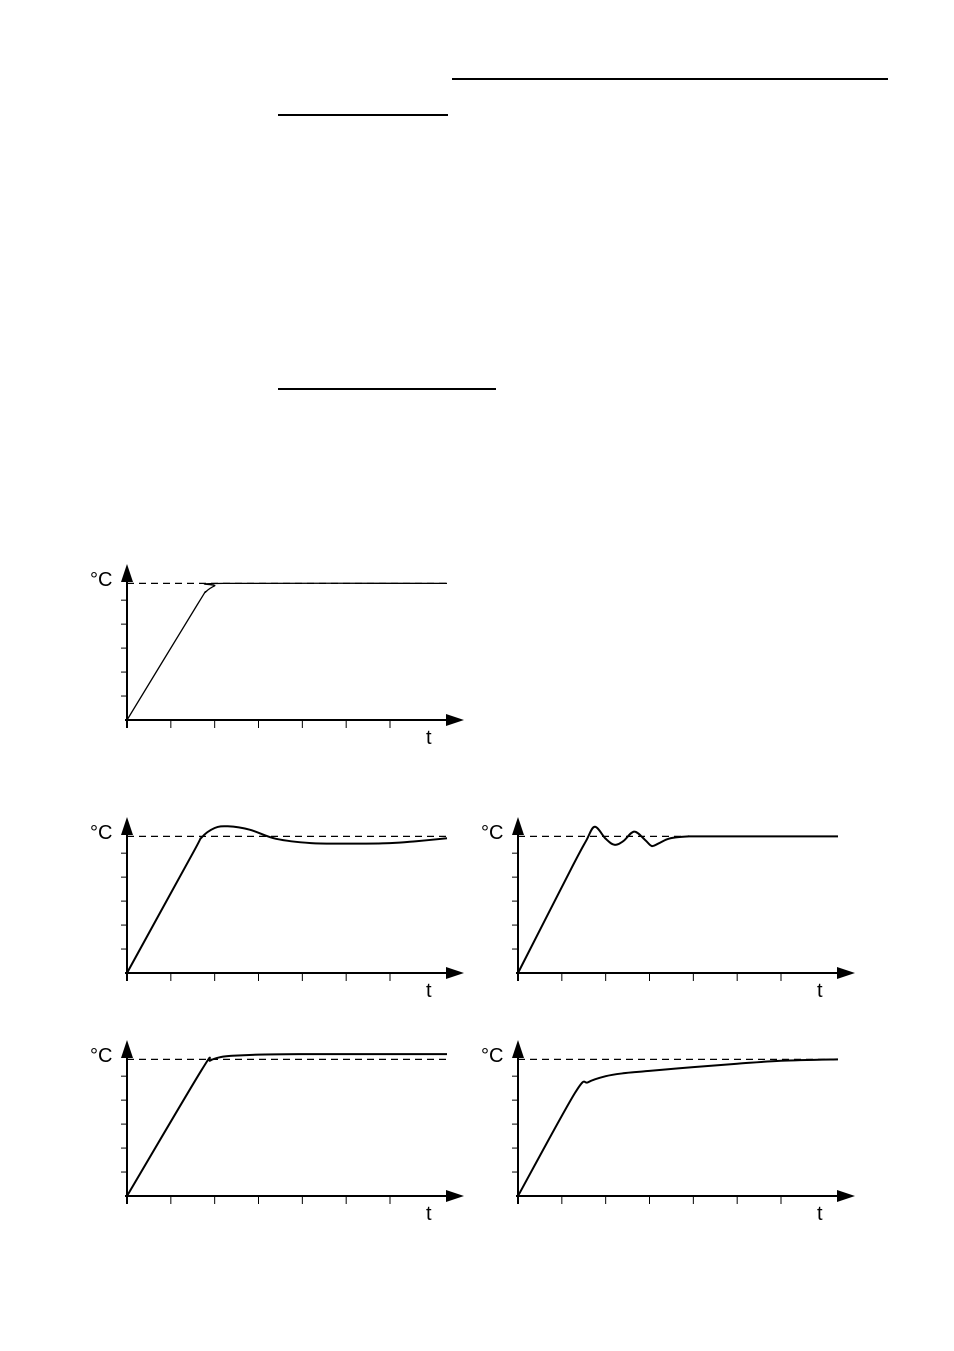 This screenshot has height=1351, width=954. I want to click on chart-3: °C t, so click(668, 909).